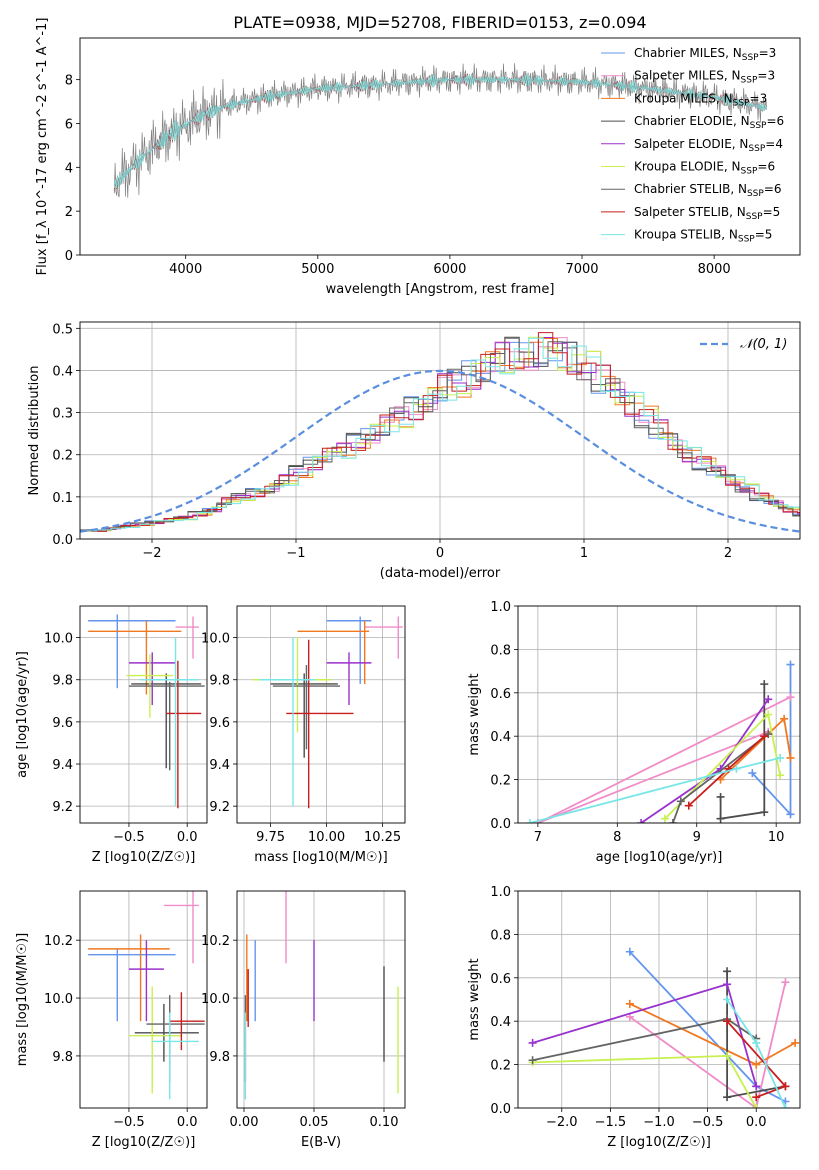 The height and width of the screenshot is (1170, 819). I want to click on ticks: −2.0 −1.5 −1.0 −0.5 0.0 0.0 0.2 0.4 0.6 0.8 1.0, so click(628, 1007).